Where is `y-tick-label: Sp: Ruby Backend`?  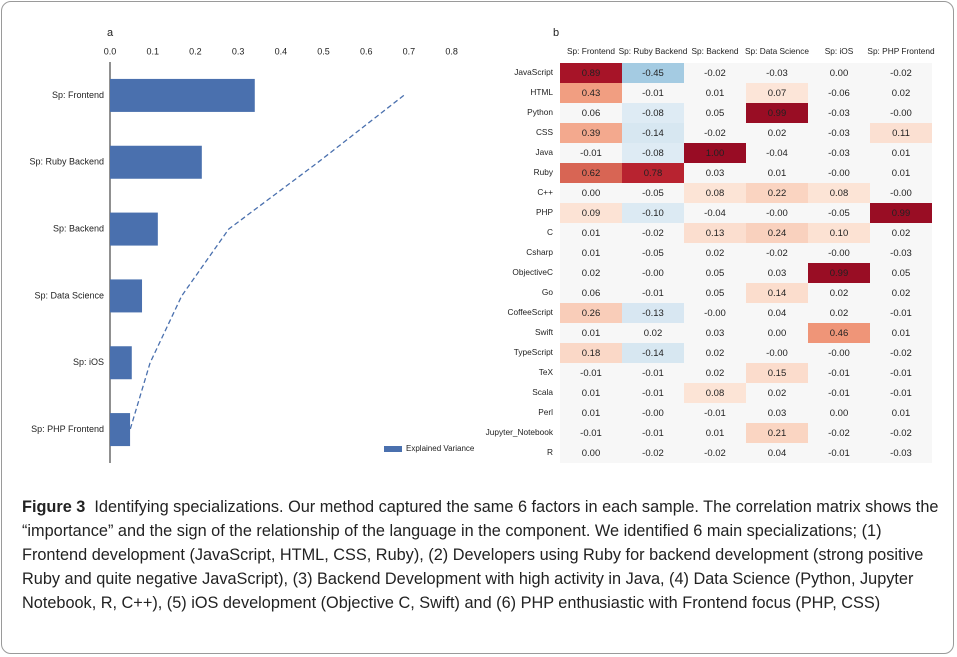 y-tick-label: Sp: Ruby Backend is located at coordinates (66, 162).